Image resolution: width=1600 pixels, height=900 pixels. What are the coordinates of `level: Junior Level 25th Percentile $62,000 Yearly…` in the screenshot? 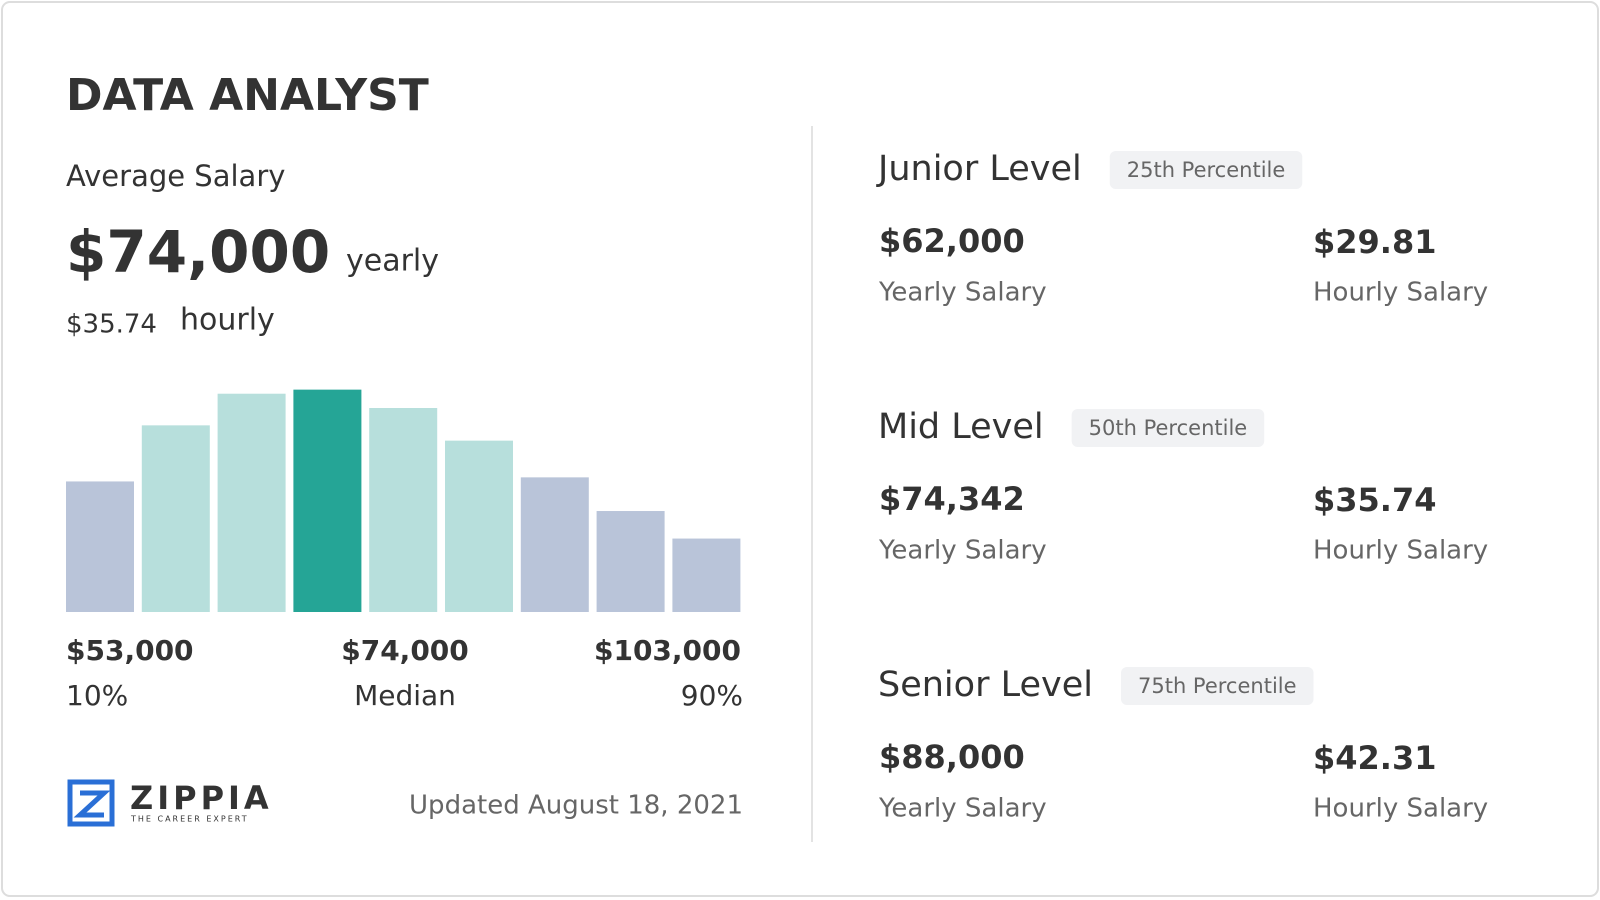 It's located at (1182, 228).